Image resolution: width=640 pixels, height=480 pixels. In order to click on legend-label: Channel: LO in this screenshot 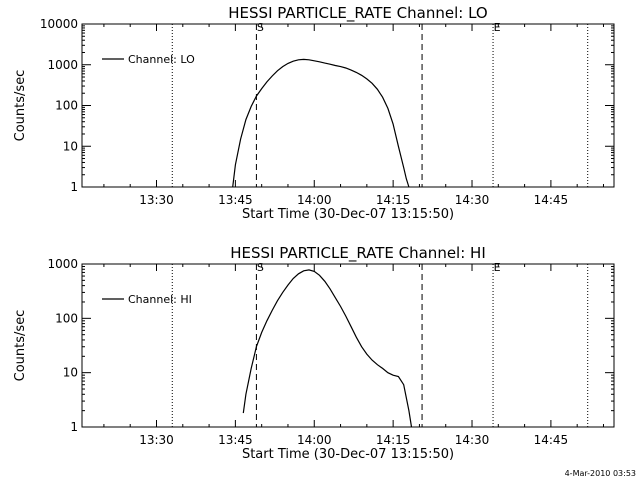, I will do `click(161, 59)`.